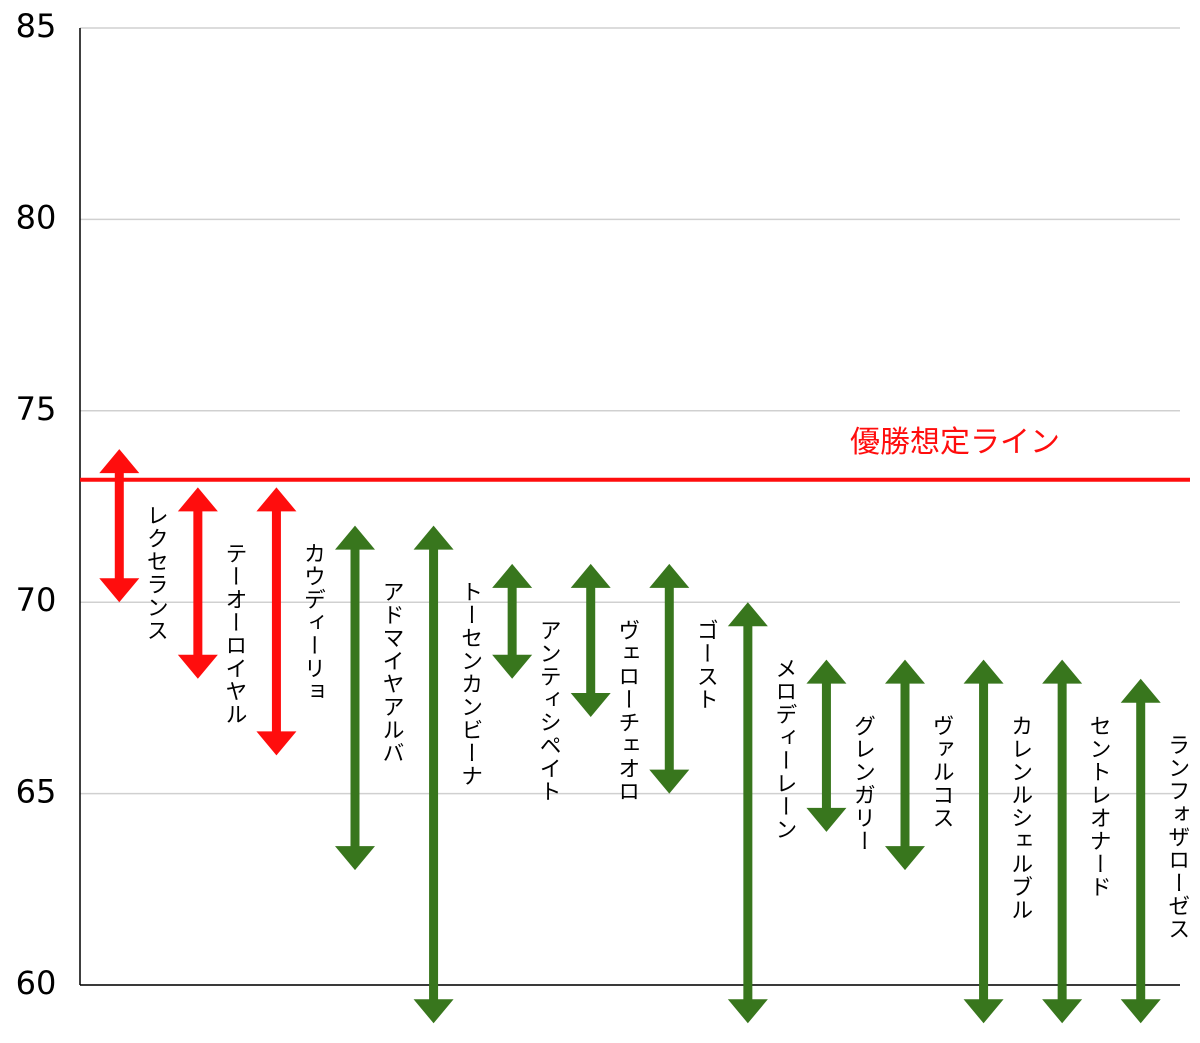 The image size is (1200, 1043). Describe the element at coordinates (36, 792) in the screenshot. I see `y-tick-label: 65` at that location.